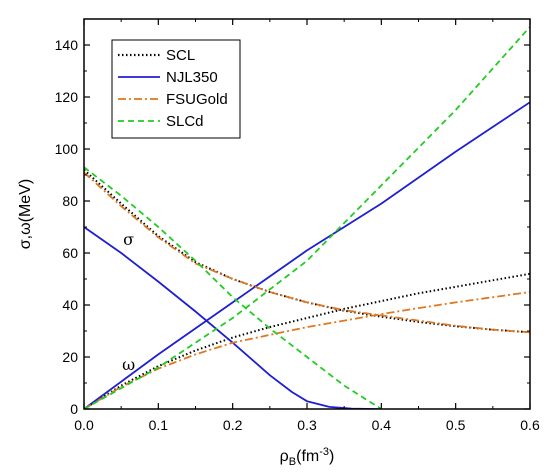 This screenshot has height=476, width=550. I want to click on x-axis-title-main: ρ, so click(284, 456).